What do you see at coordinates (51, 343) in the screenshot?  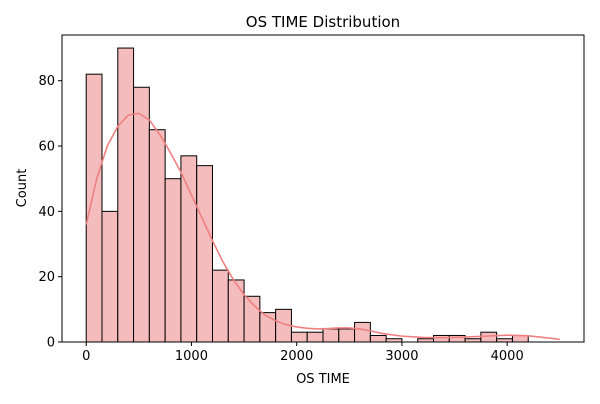 I see `y-tick-label: 0` at bounding box center [51, 343].